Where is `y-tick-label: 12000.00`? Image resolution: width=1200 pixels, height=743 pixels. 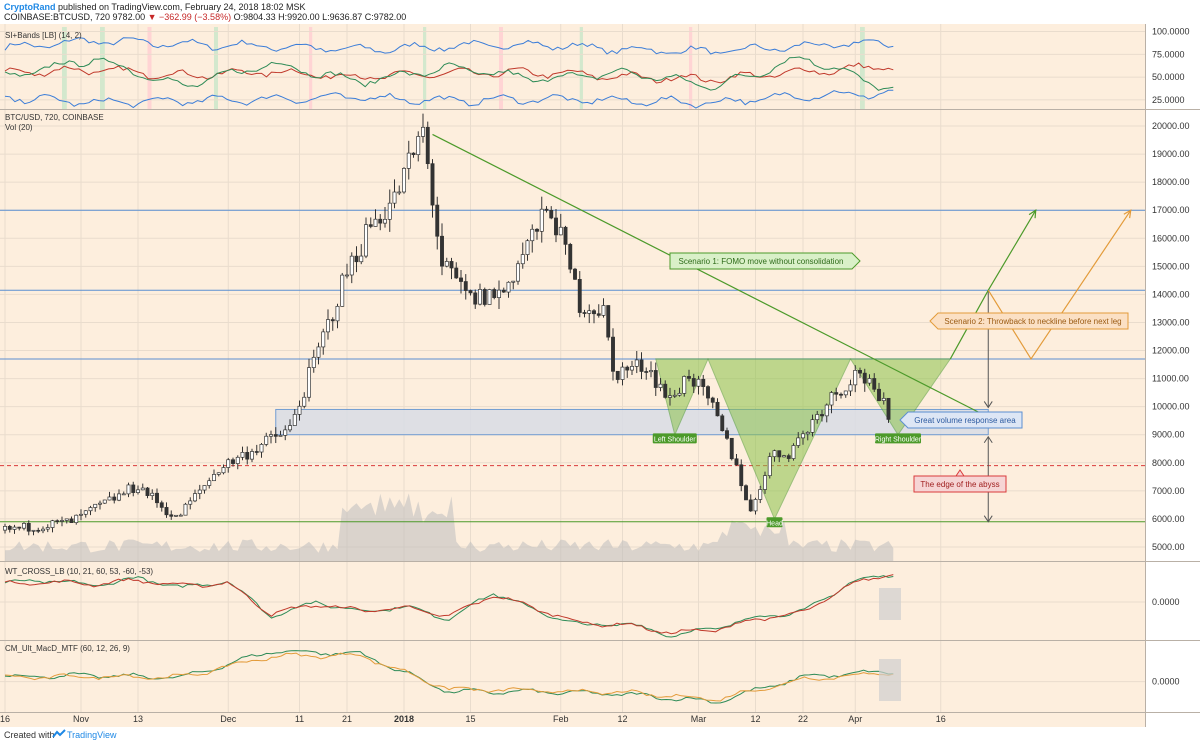
y-tick-label: 12000.00 is located at coordinates (1171, 351).